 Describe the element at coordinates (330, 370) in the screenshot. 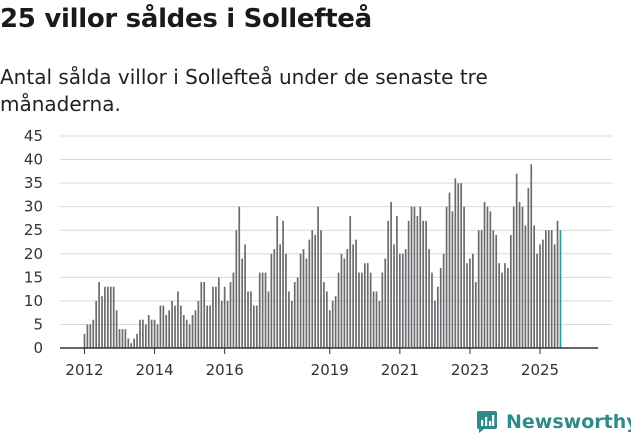

I see `x-tick-label: 2019` at that location.